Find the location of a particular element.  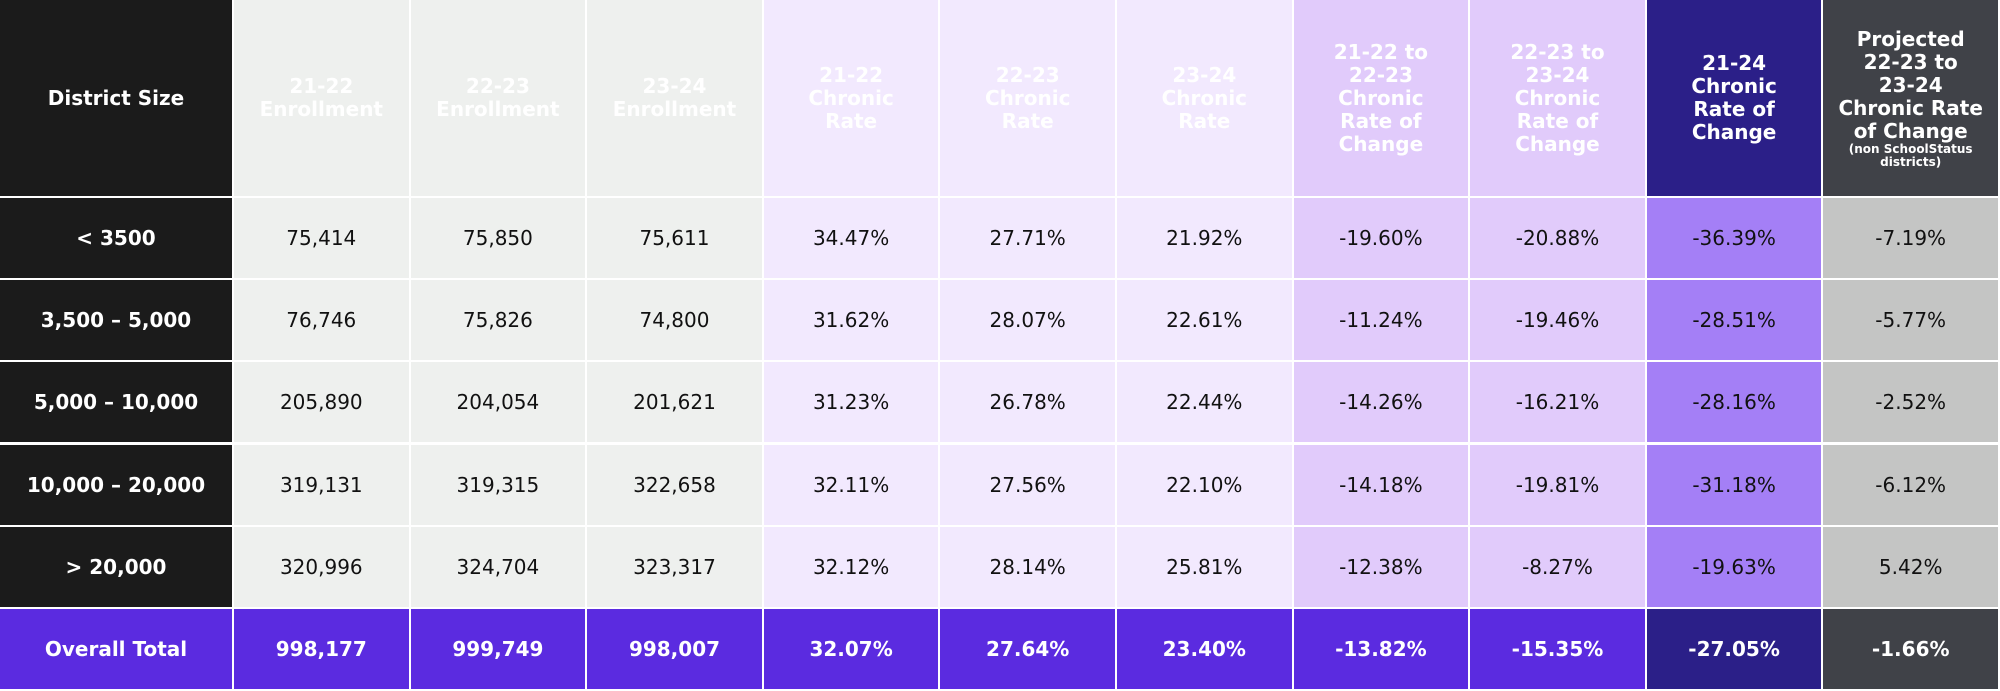

table-cell: 28.14% is located at coordinates (1027, 566).